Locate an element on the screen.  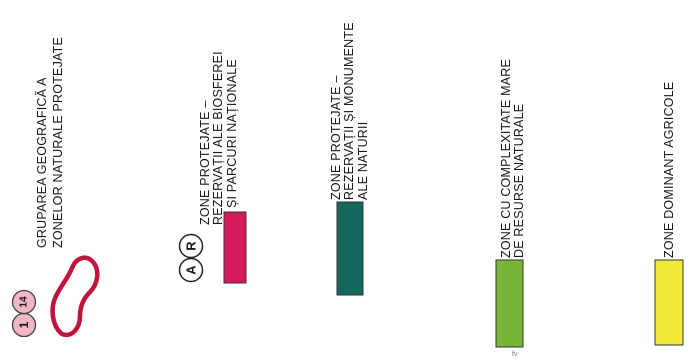
resources-line1: ZONE CU COMPLEXITATE MARE is located at coordinates (506, 158).